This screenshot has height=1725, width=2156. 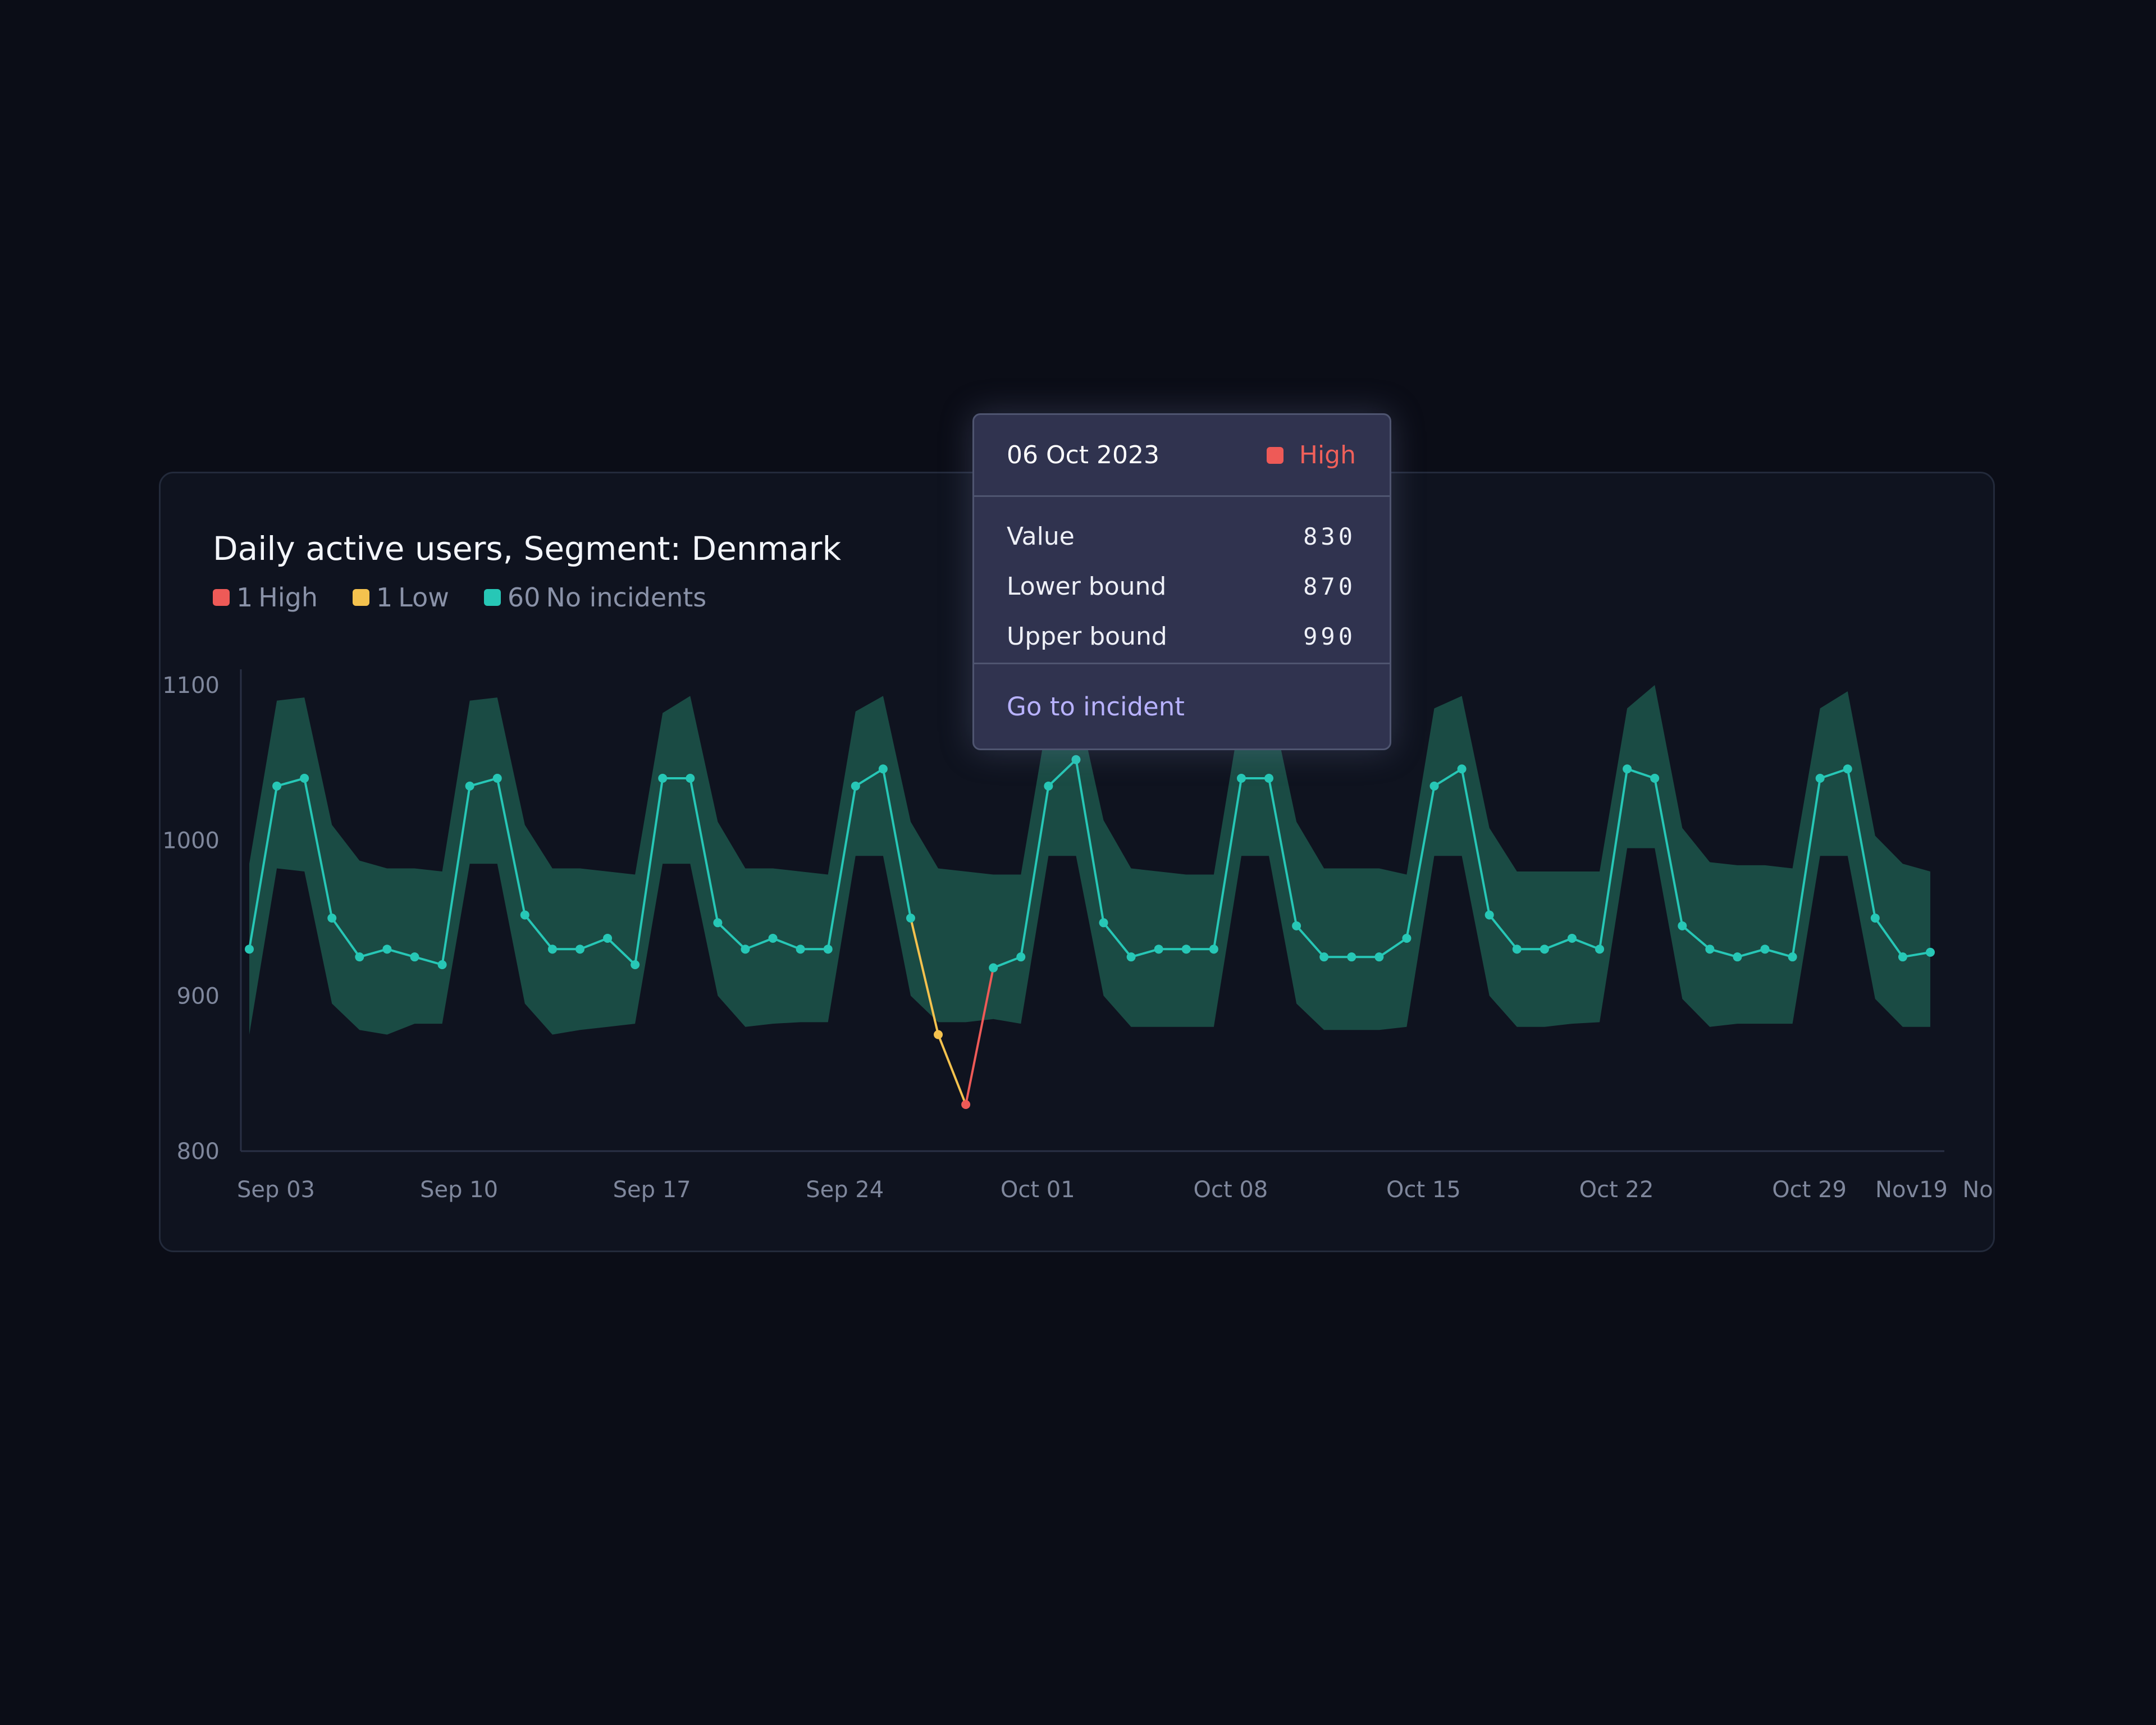 I want to click on incident-line-high, so click(x=980, y=1036).